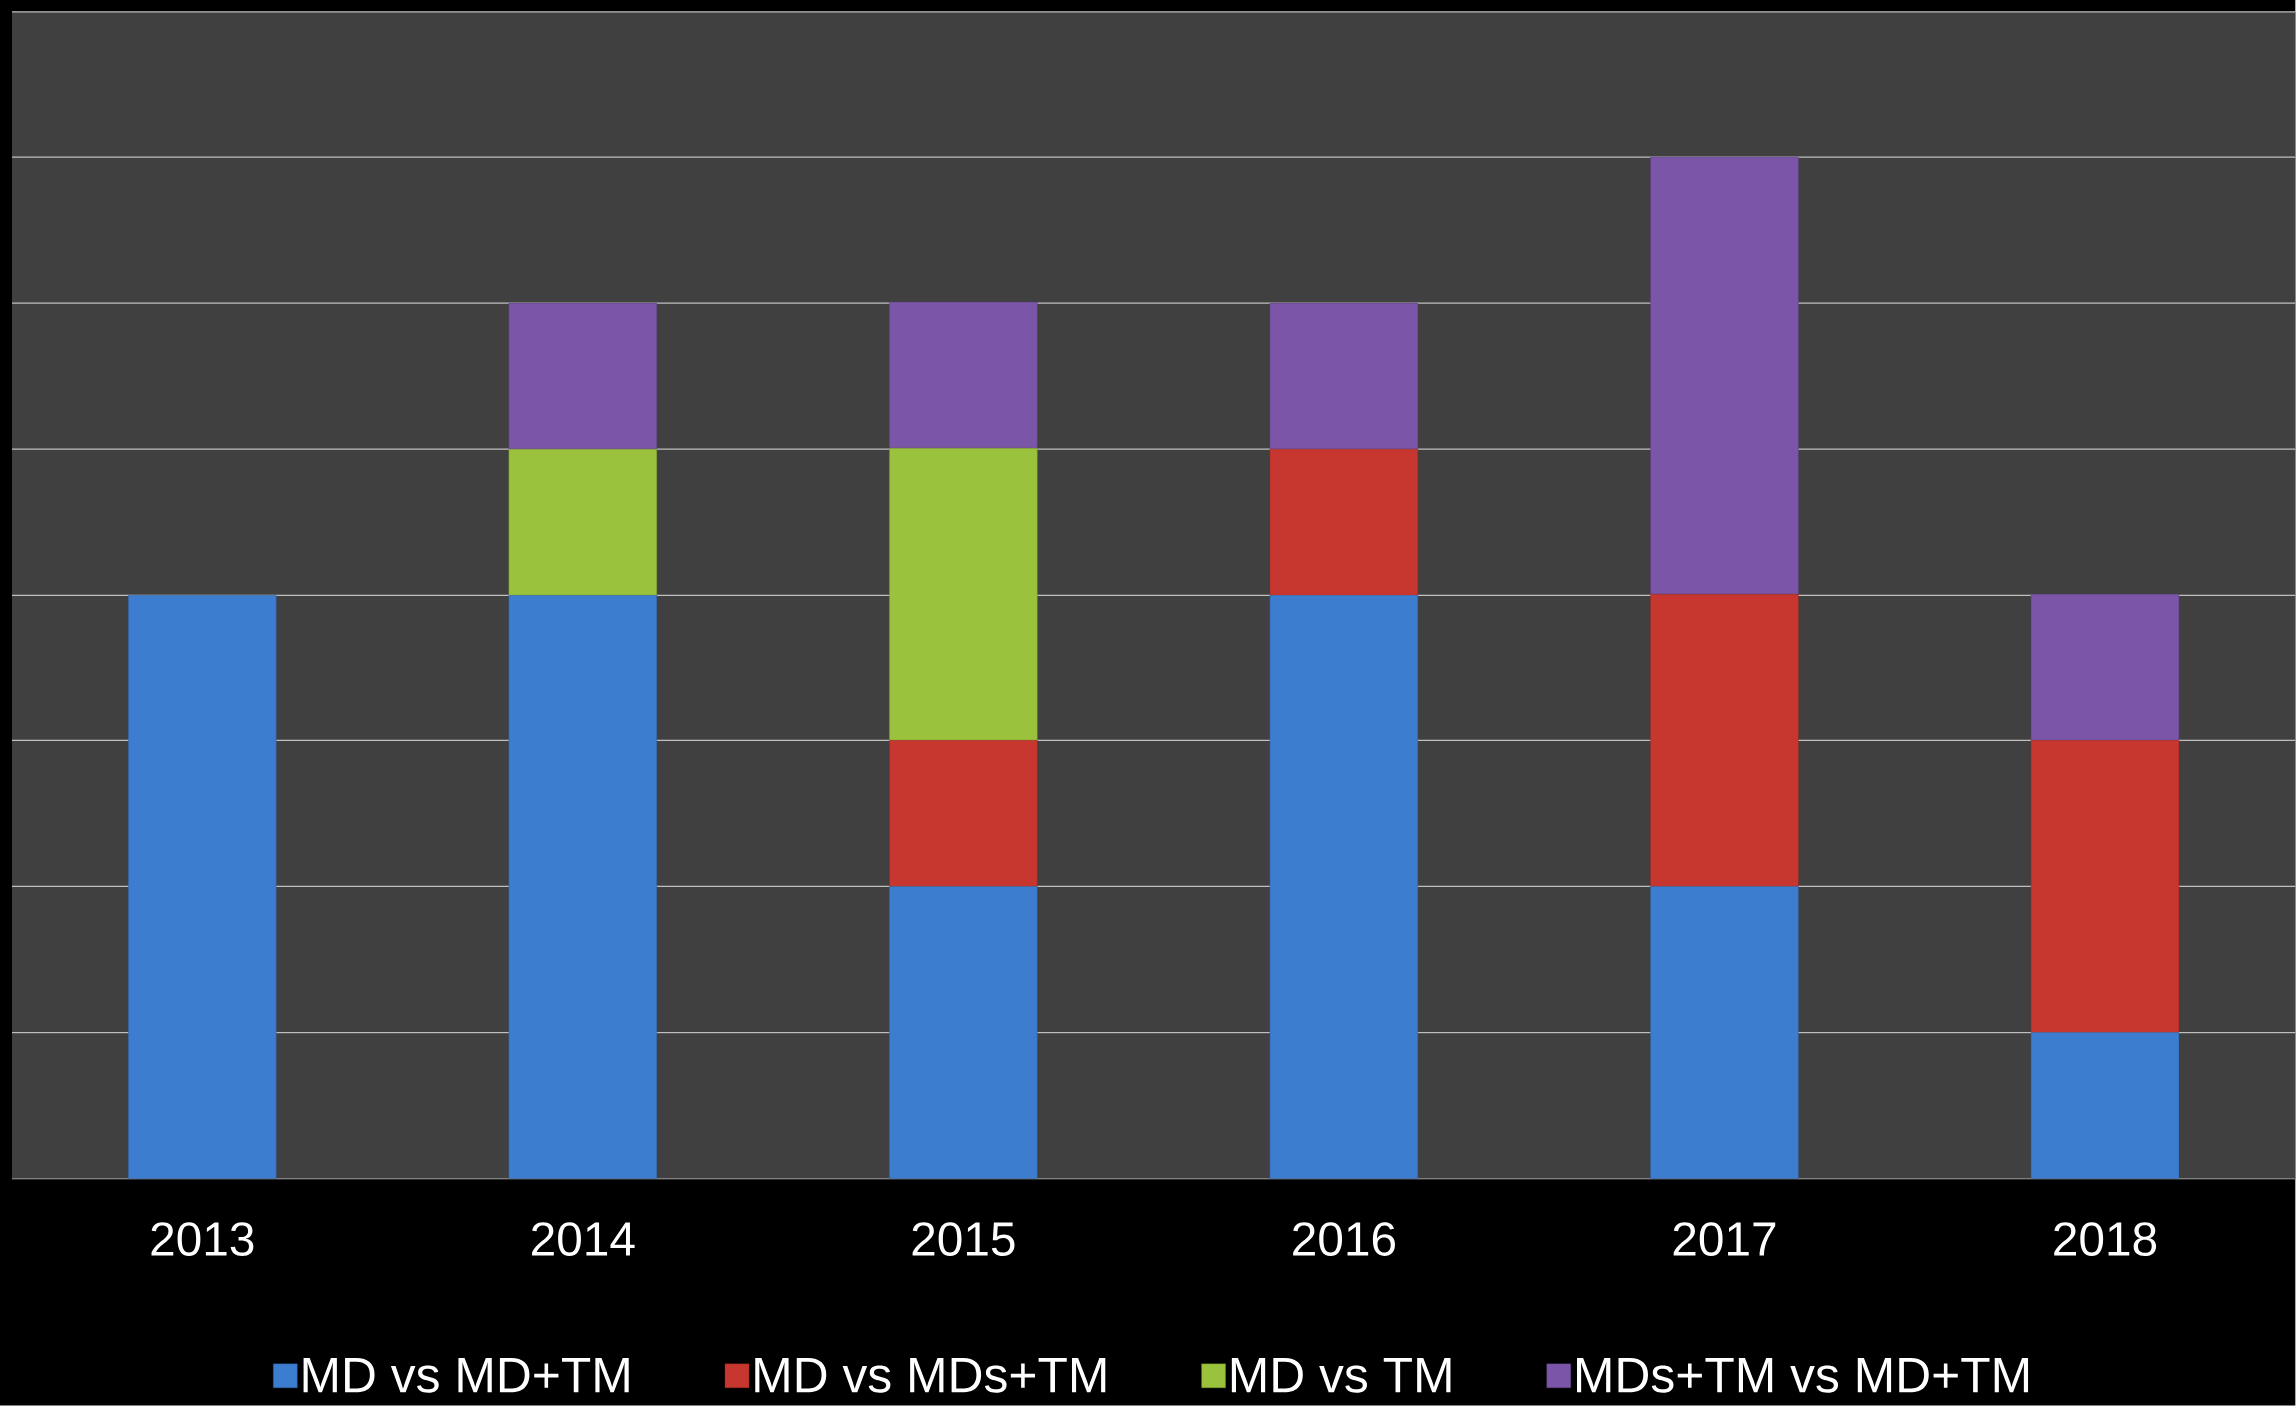 The height and width of the screenshot is (1406, 2296). What do you see at coordinates (1724, 1239) in the screenshot?
I see `x-tick-label: 2017` at bounding box center [1724, 1239].